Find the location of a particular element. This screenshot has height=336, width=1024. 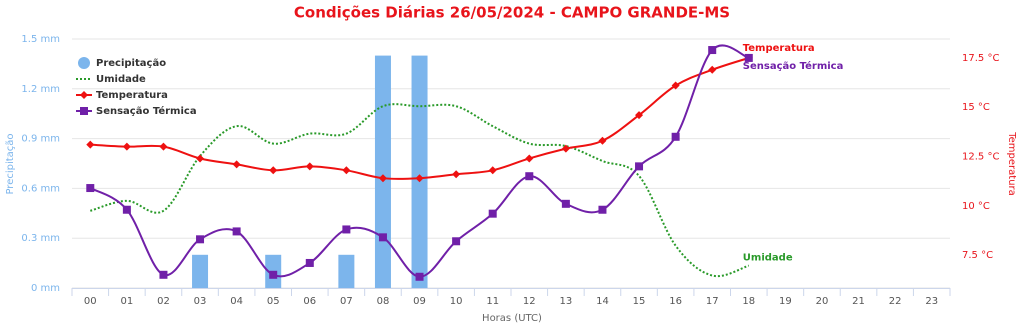

y2-tick-label: 10 °C is located at coordinates (976, 206).